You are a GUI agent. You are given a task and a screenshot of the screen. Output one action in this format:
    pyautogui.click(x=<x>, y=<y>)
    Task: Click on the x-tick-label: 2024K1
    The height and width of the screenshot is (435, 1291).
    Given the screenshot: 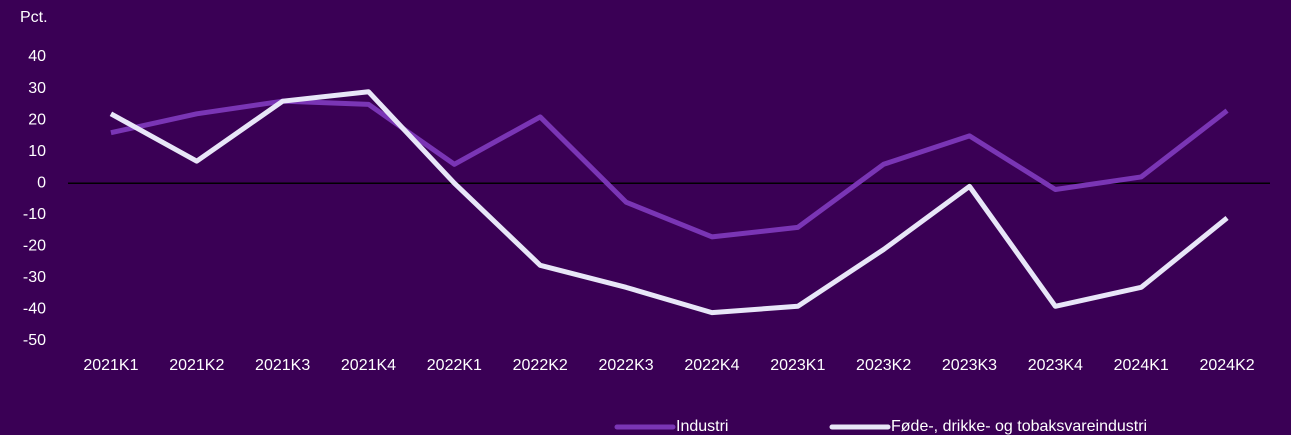 What is the action you would take?
    pyautogui.click(x=1141, y=365)
    